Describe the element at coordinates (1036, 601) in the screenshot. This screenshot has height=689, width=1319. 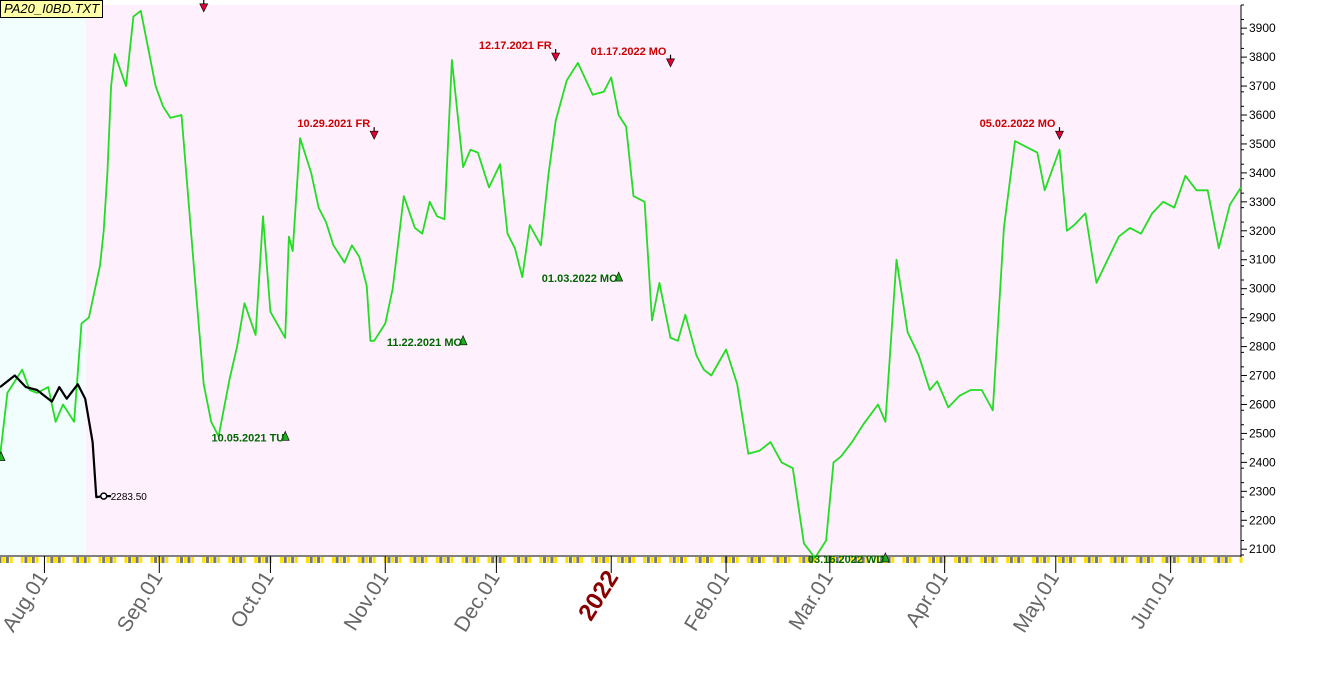
I see `x-month-label: May.01` at that location.